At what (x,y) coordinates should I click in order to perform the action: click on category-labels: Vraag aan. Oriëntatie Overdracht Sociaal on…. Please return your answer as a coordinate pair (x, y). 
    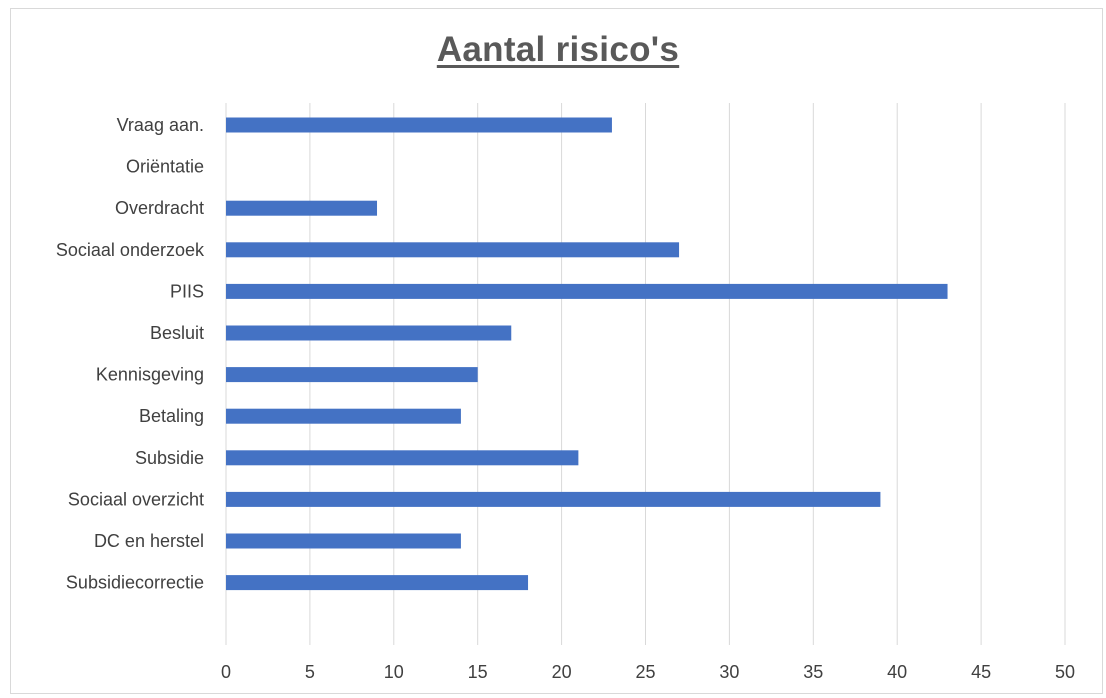
    Looking at the image, I should click on (130, 354).